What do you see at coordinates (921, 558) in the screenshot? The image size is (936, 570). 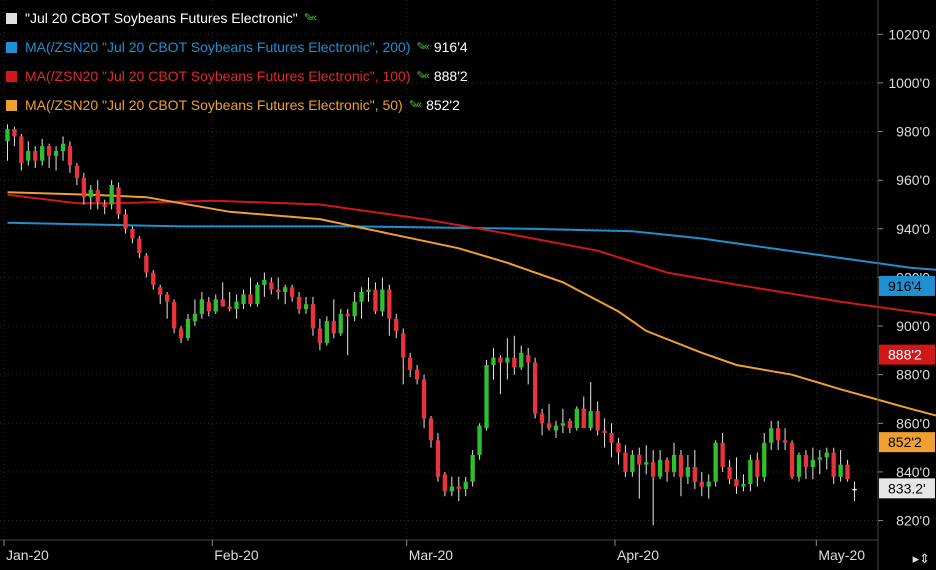 I see `expand-icon: ▸⇕` at bounding box center [921, 558].